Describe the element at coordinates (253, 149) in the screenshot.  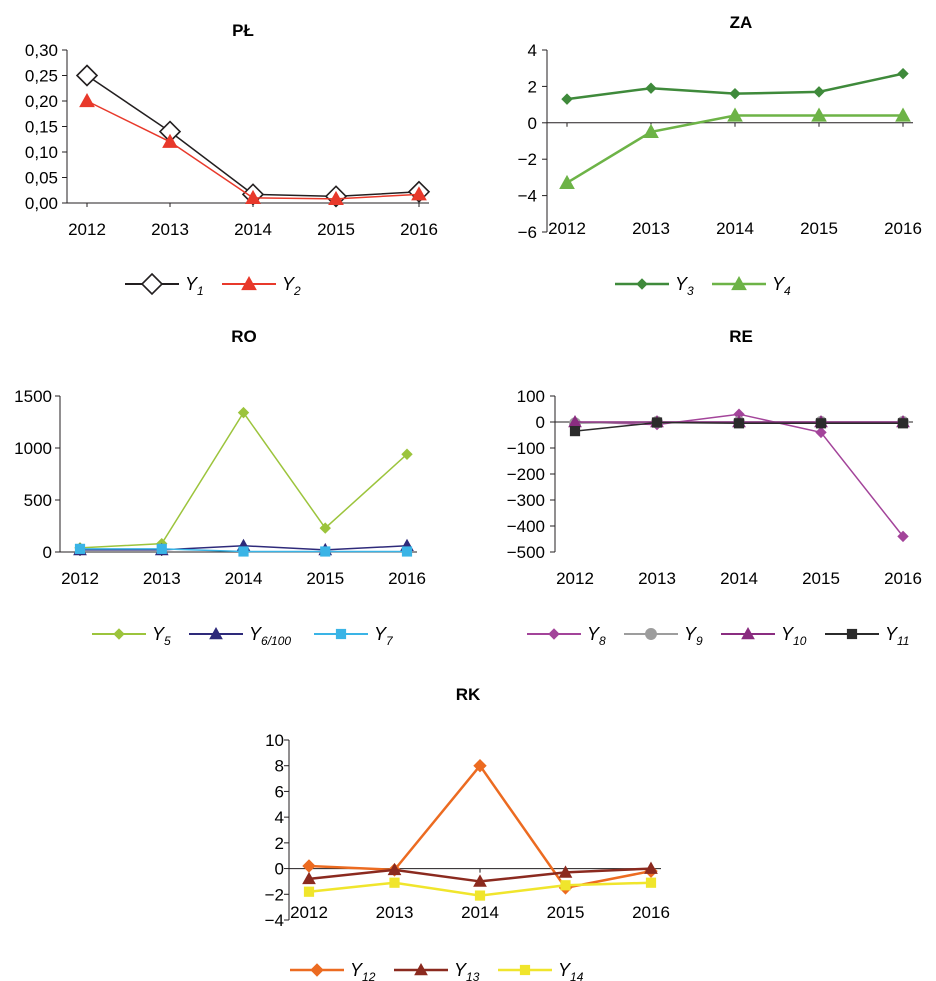
I see `series-y2` at that location.